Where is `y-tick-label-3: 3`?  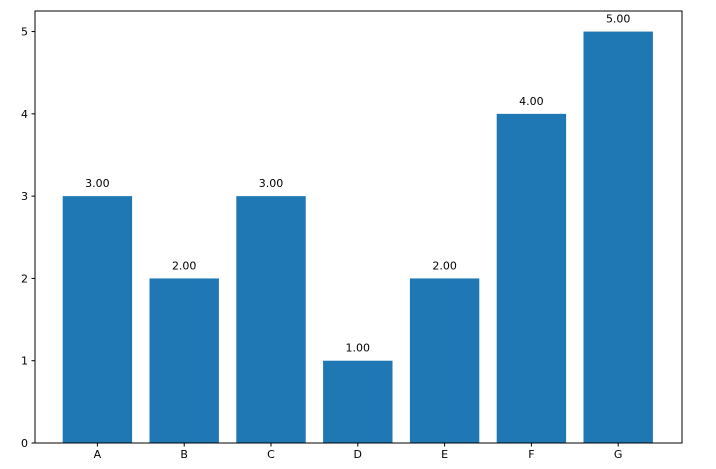 y-tick-label-3: 3 is located at coordinates (24, 196).